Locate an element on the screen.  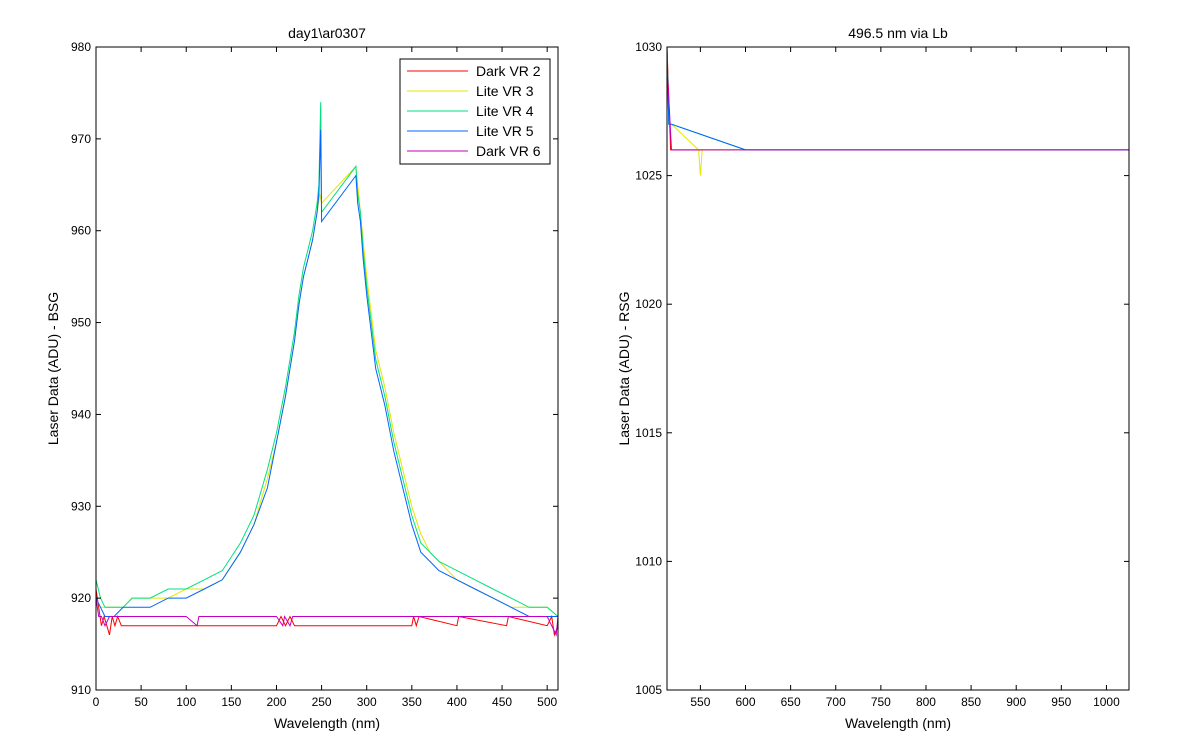
x-tick-label: 150 is located at coordinates (231, 702).